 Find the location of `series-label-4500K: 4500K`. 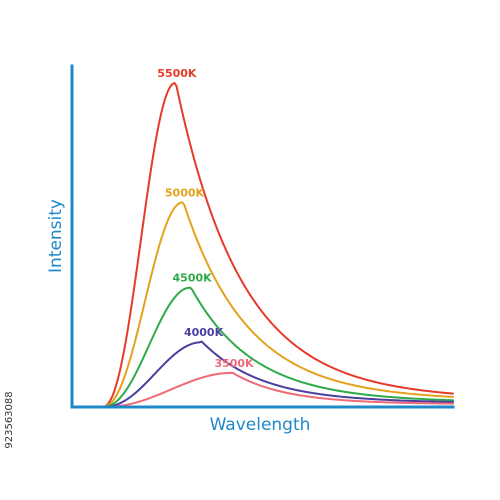

series-label-4500K: 4500K is located at coordinates (193, 278).